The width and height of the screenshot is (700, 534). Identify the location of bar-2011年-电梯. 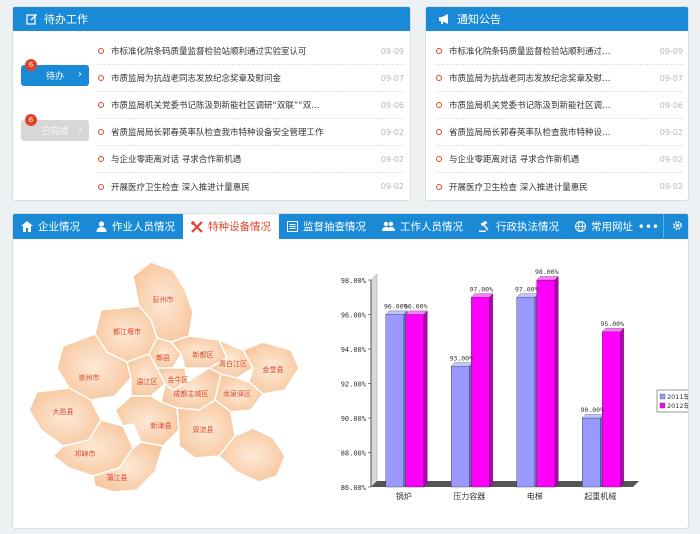
(525, 392).